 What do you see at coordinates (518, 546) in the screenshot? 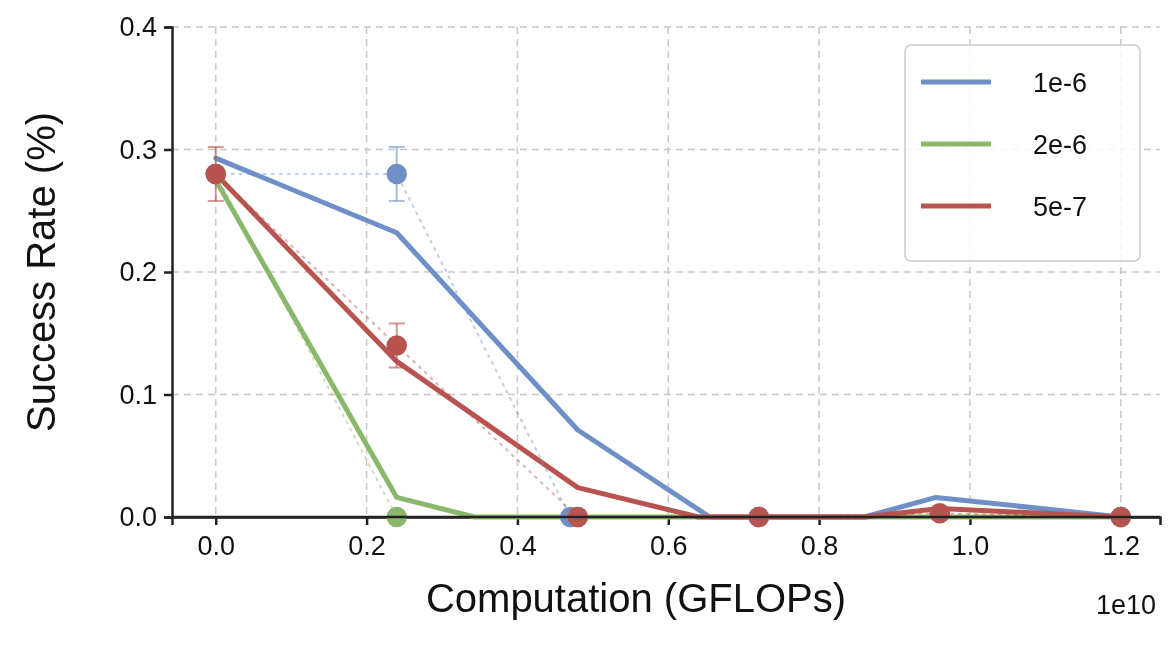
I see `x-tick-label: 0.4` at bounding box center [518, 546].